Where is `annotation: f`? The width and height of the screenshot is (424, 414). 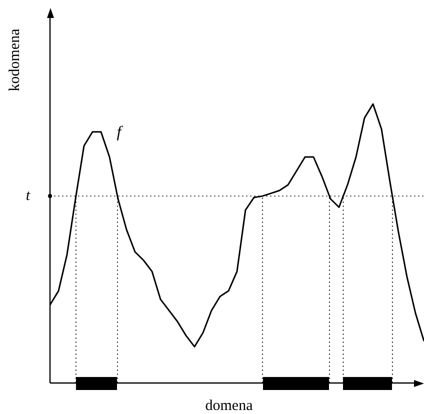
annotation: f is located at coordinates (120, 133).